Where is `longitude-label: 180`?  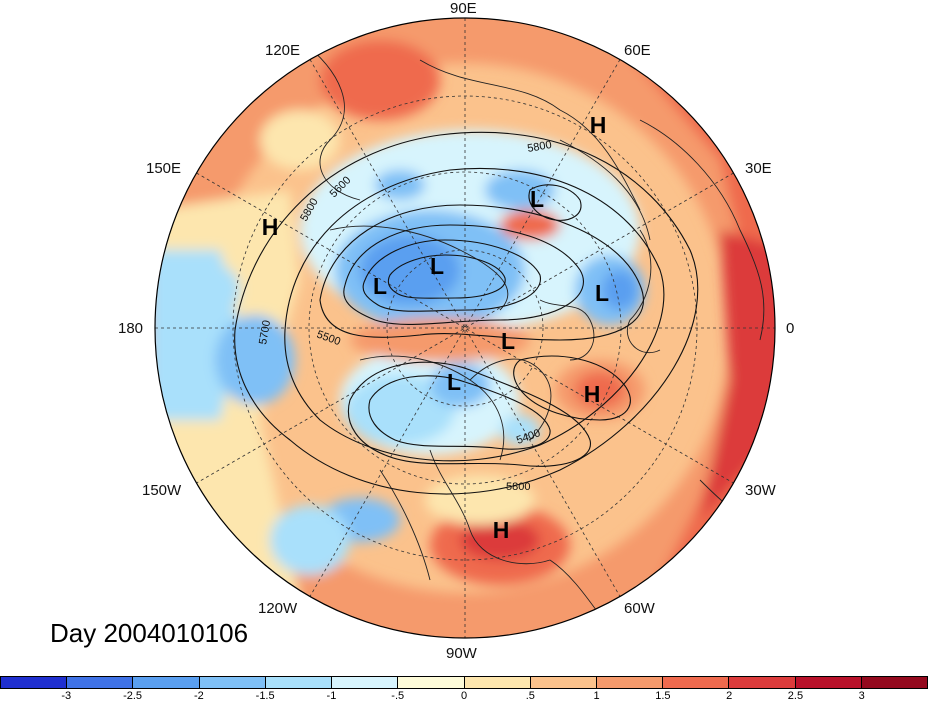 longitude-label: 180 is located at coordinates (131, 328).